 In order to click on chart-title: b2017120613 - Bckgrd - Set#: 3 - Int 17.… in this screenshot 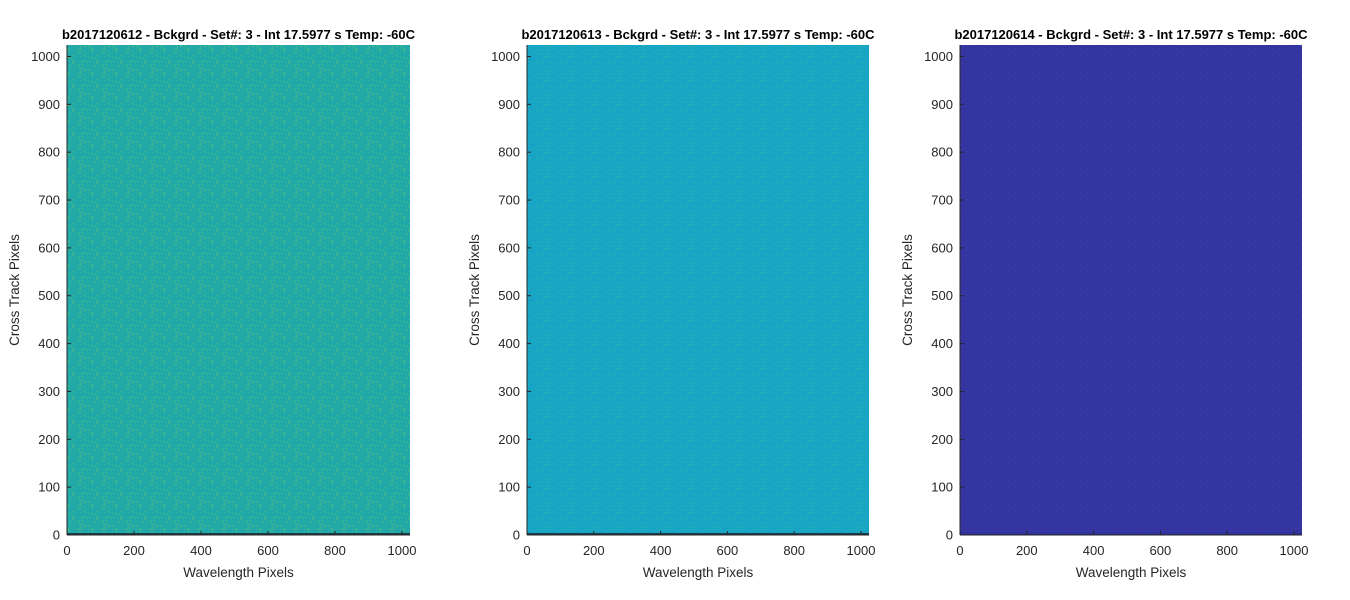, I will do `click(698, 34)`.